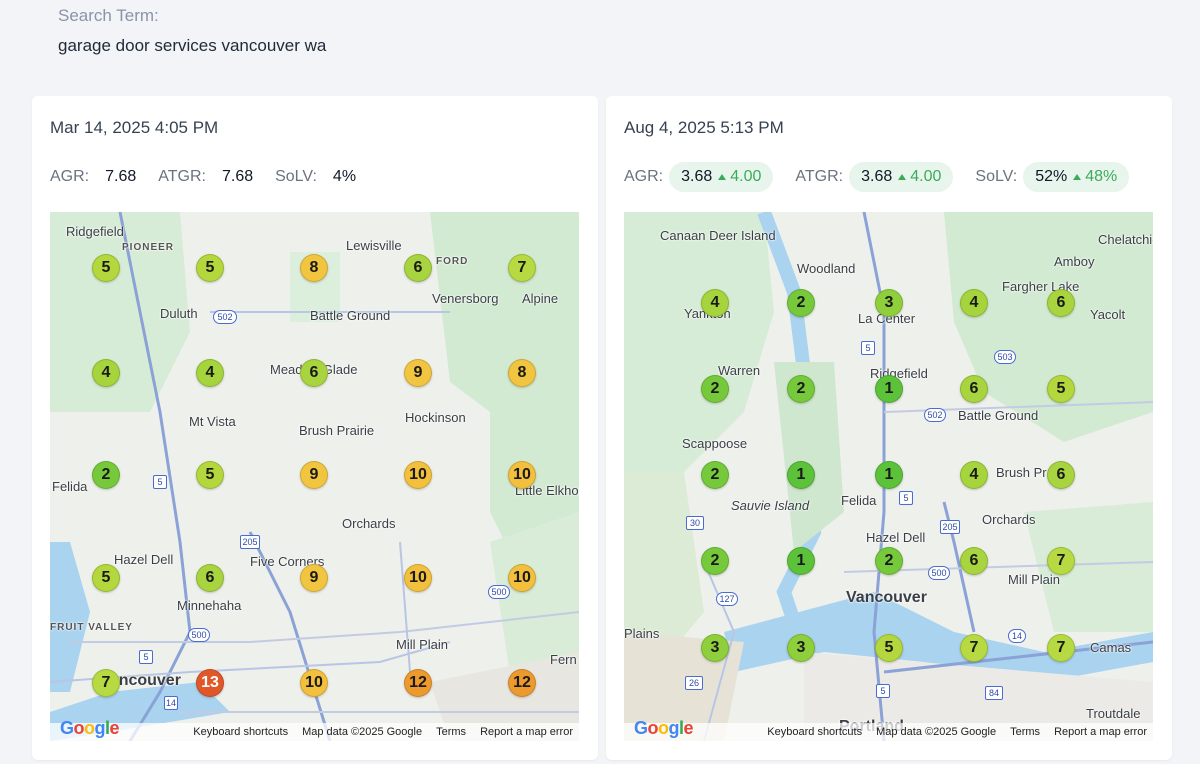  What do you see at coordinates (877, 176) in the screenshot?
I see `metric-value: 3.68` at bounding box center [877, 176].